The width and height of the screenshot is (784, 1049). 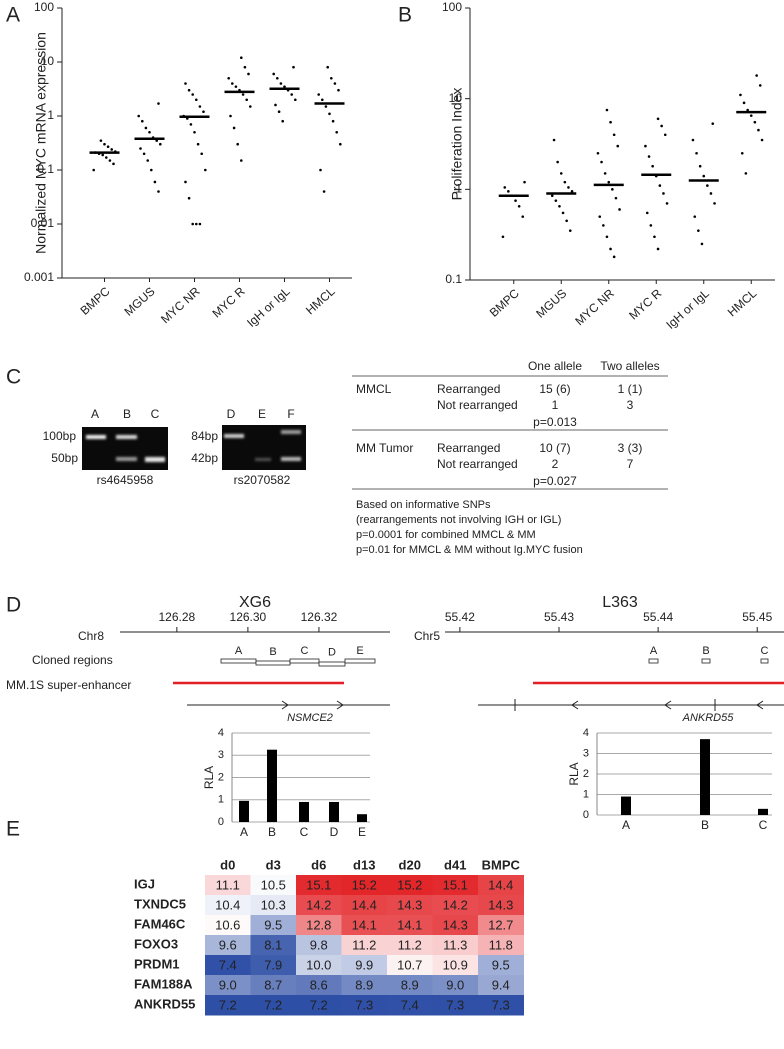 What do you see at coordinates (319, 944) in the screenshot?
I see `cell-label: 9.8` at bounding box center [319, 944].